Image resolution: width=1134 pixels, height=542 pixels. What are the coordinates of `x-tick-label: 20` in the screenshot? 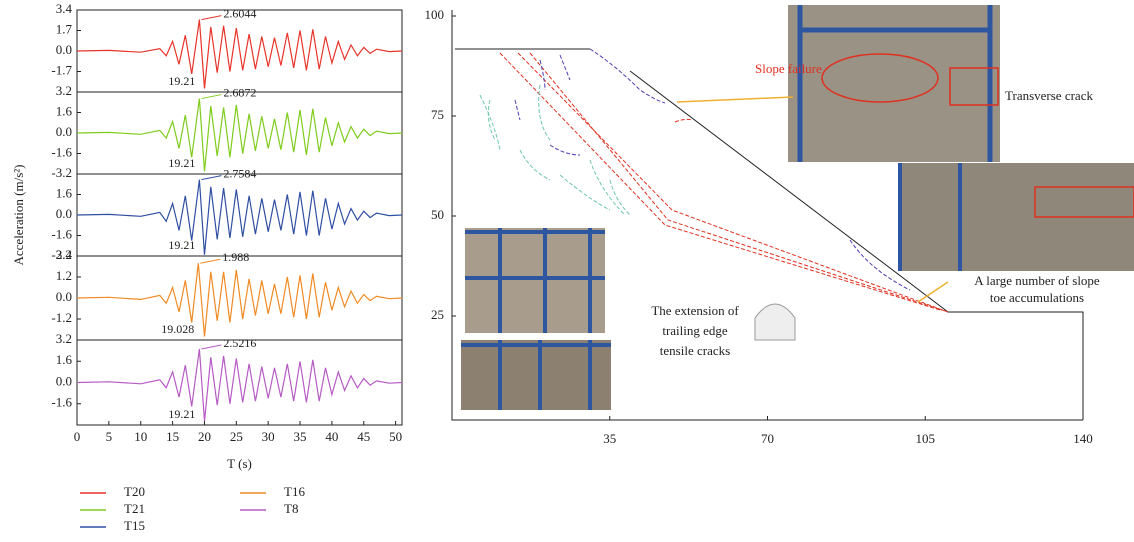 It's located at (204, 436).